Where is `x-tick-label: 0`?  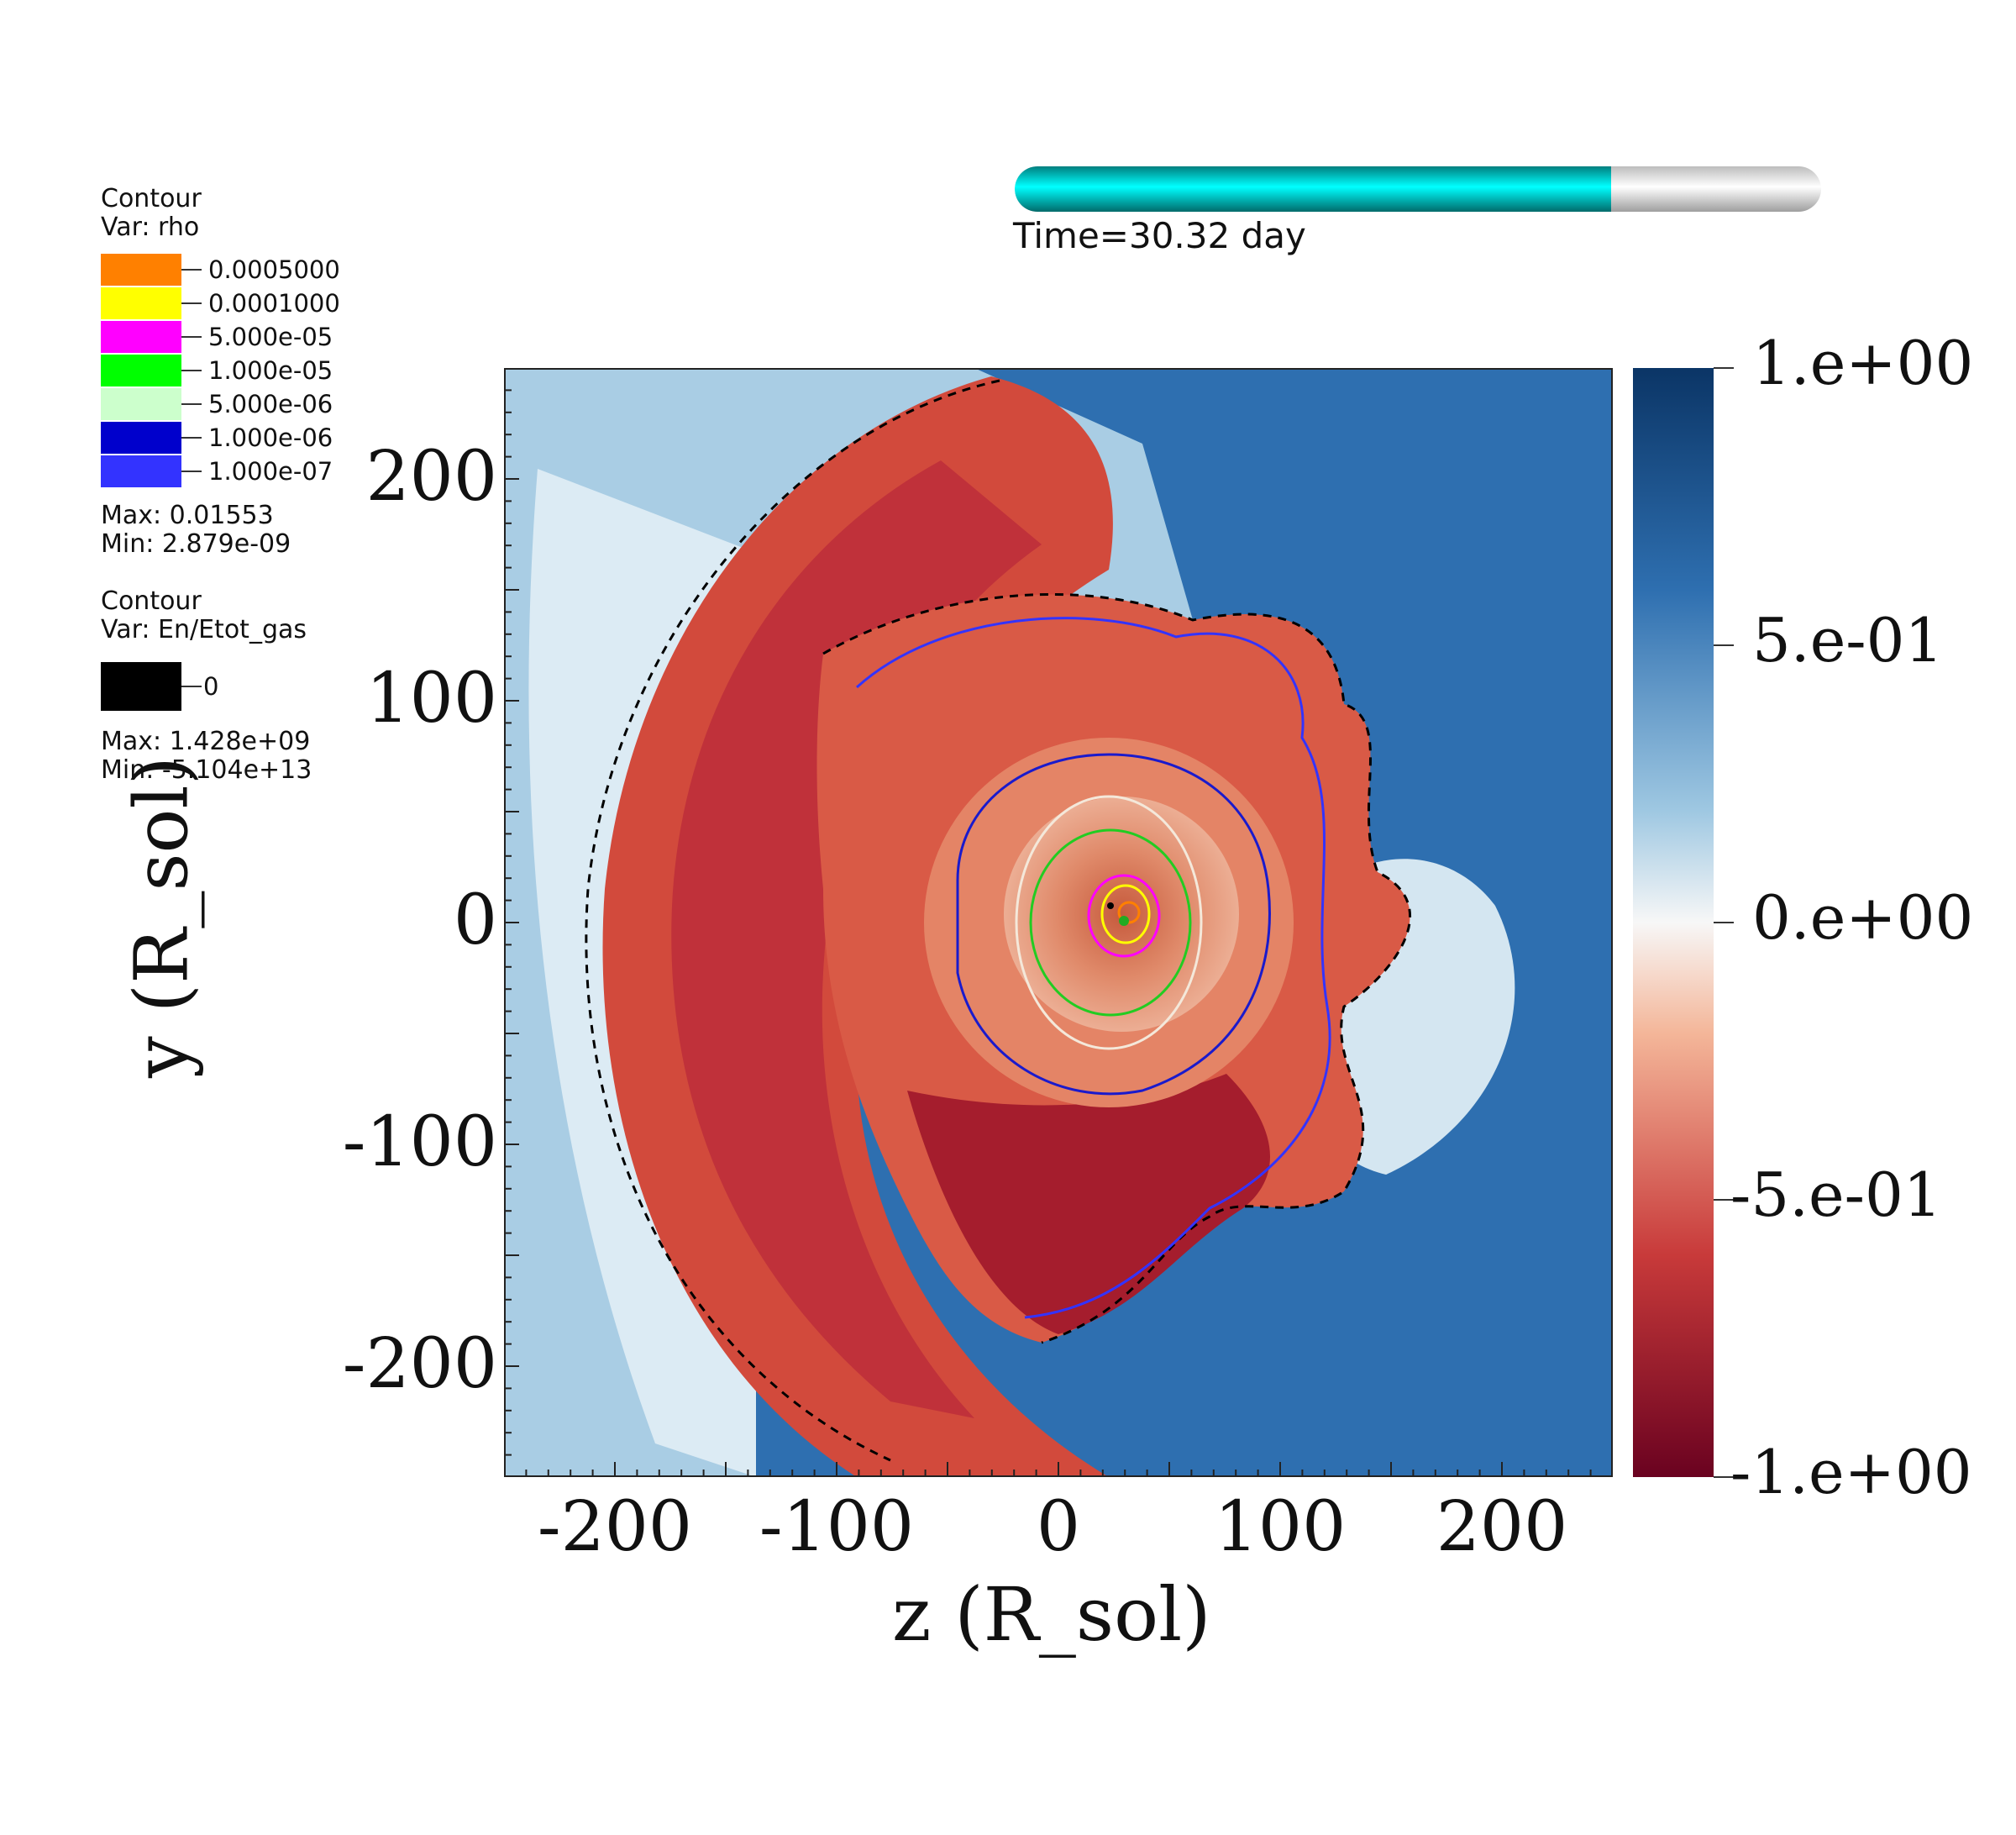
x-tick-label: 0 is located at coordinates (1058, 1527).